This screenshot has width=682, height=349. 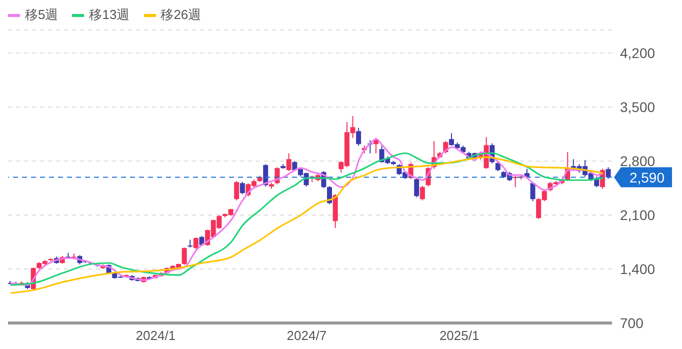 What do you see at coordinates (638, 161) in the screenshot?
I see `y-tick-label: 2,800` at bounding box center [638, 161].